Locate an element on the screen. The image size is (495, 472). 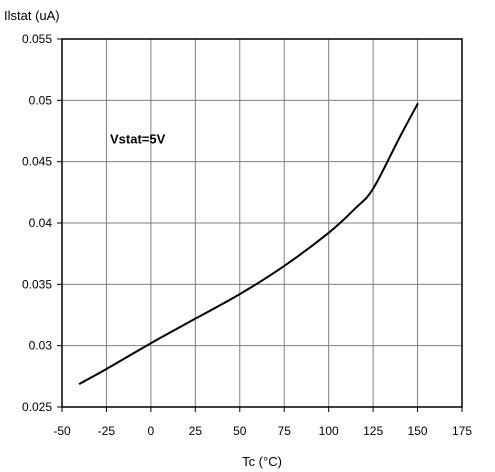
y-tick-label: 0.055 is located at coordinates (37, 39).